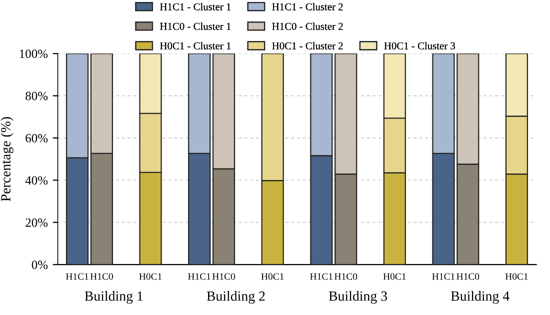  What do you see at coordinates (195, 46) in the screenshot?
I see `legend-label: H0C1 - Cluster 1` at bounding box center [195, 46].